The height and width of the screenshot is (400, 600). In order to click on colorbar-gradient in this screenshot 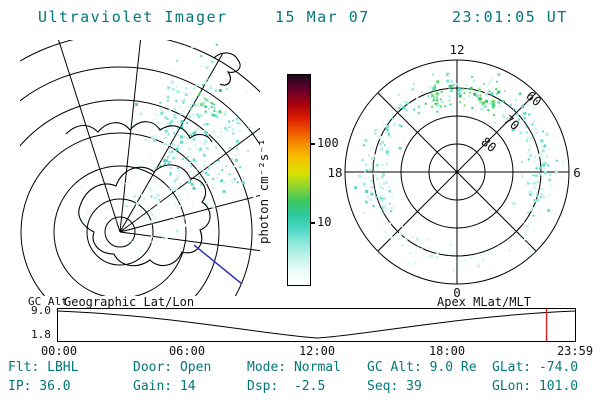, I will do `click(299, 180)`.